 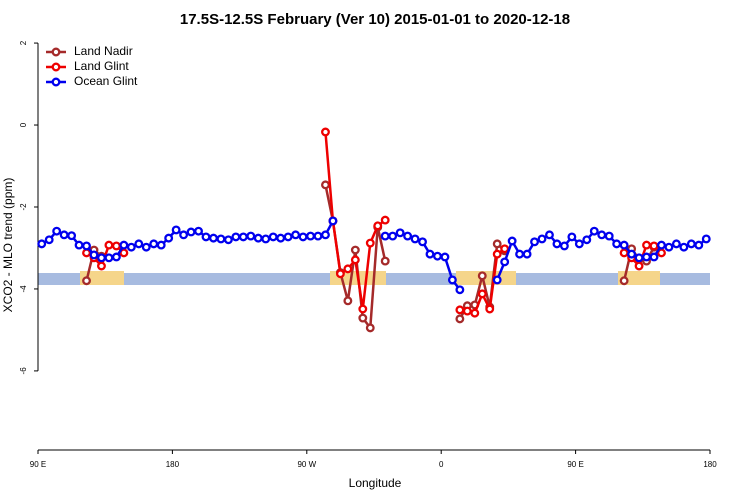 What do you see at coordinates (102, 278) in the screenshot?
I see `land-band` at bounding box center [102, 278].